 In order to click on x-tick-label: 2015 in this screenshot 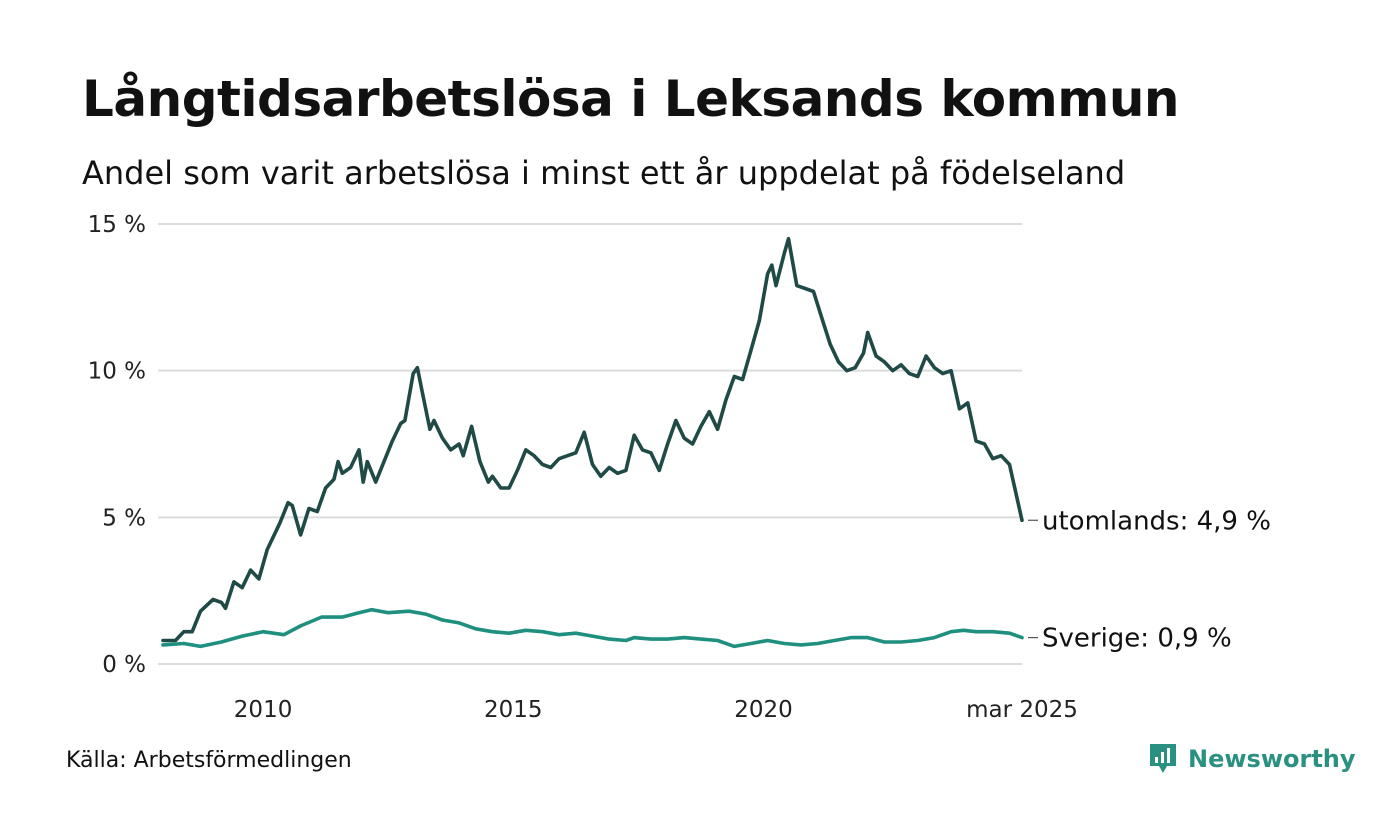, I will do `click(513, 710)`.